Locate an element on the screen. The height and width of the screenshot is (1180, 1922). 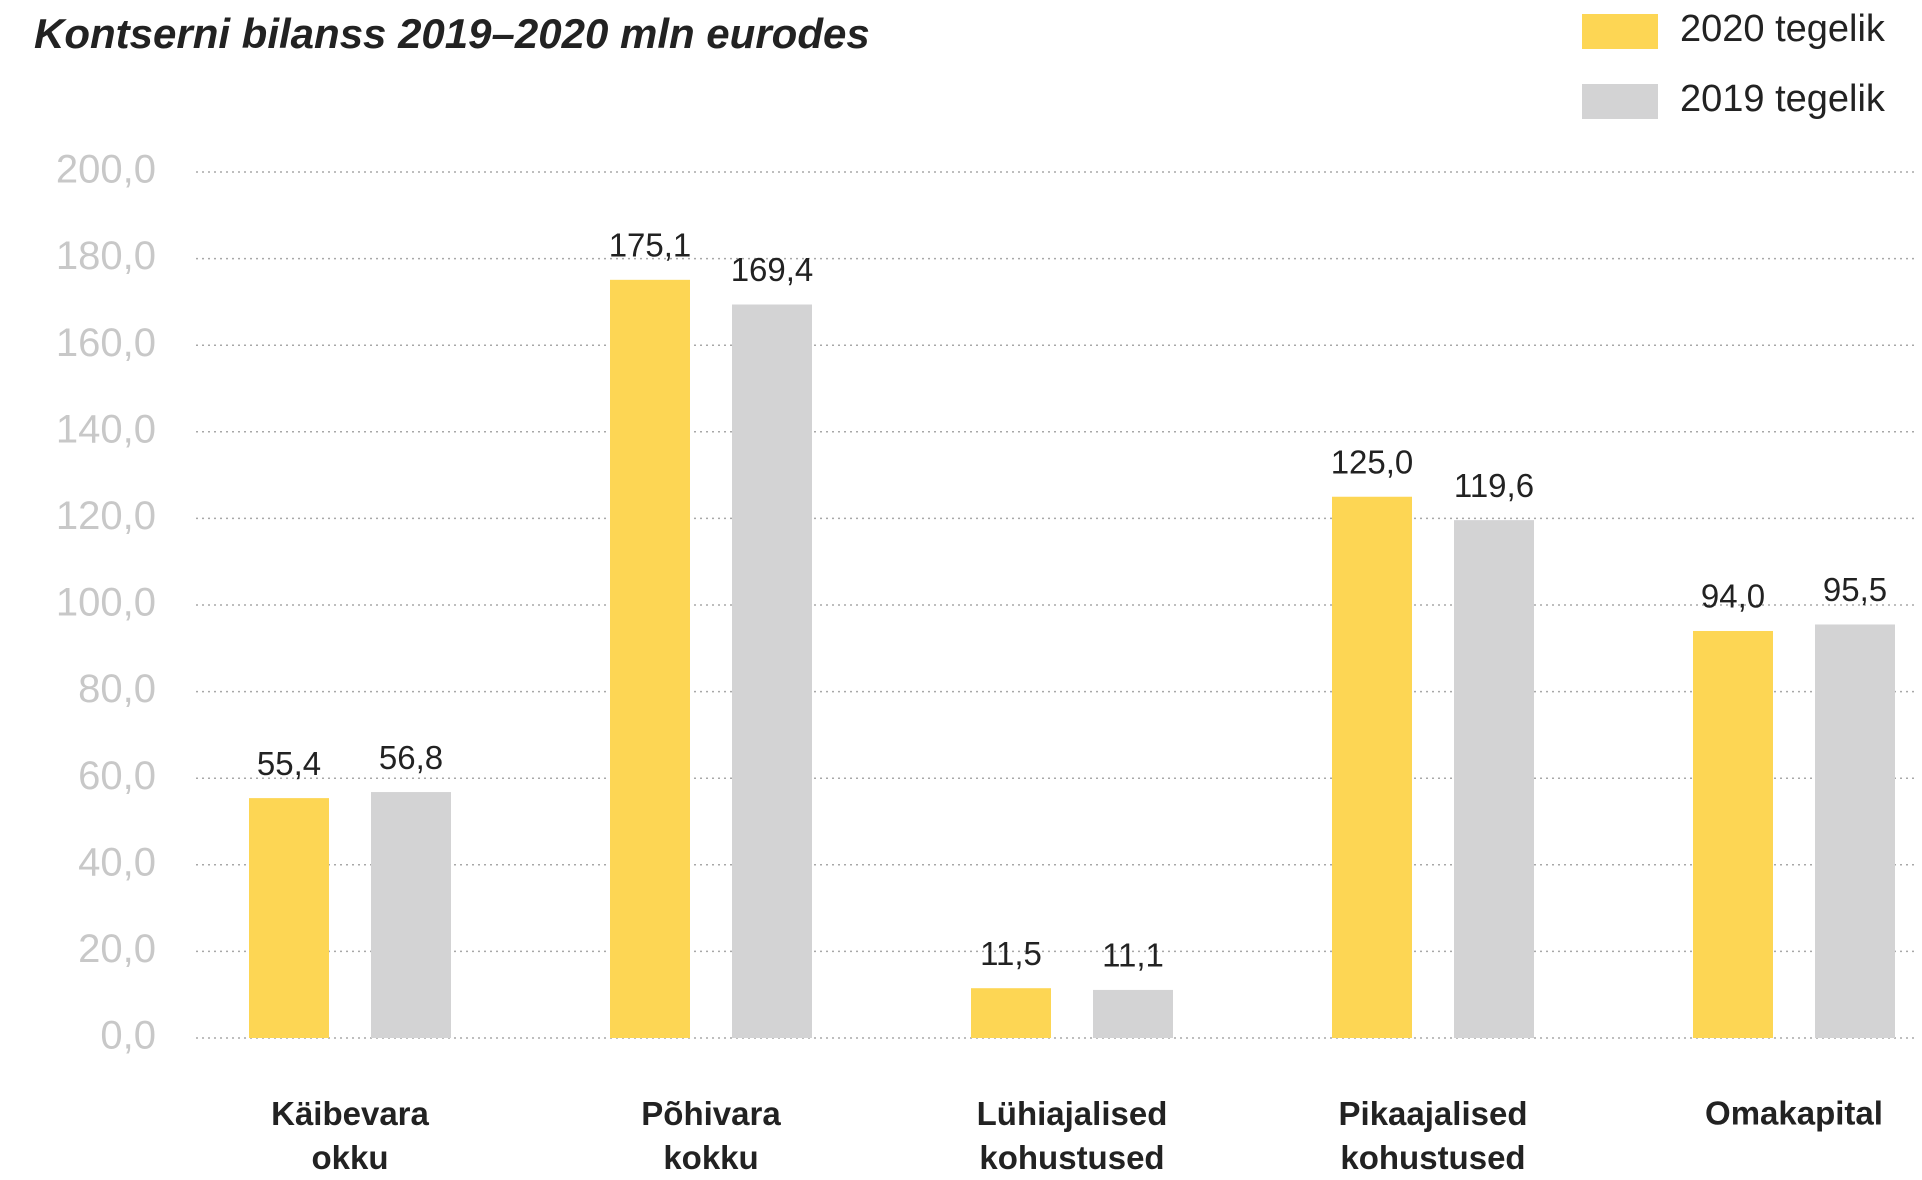
value-label: 125,0 is located at coordinates (1372, 461).